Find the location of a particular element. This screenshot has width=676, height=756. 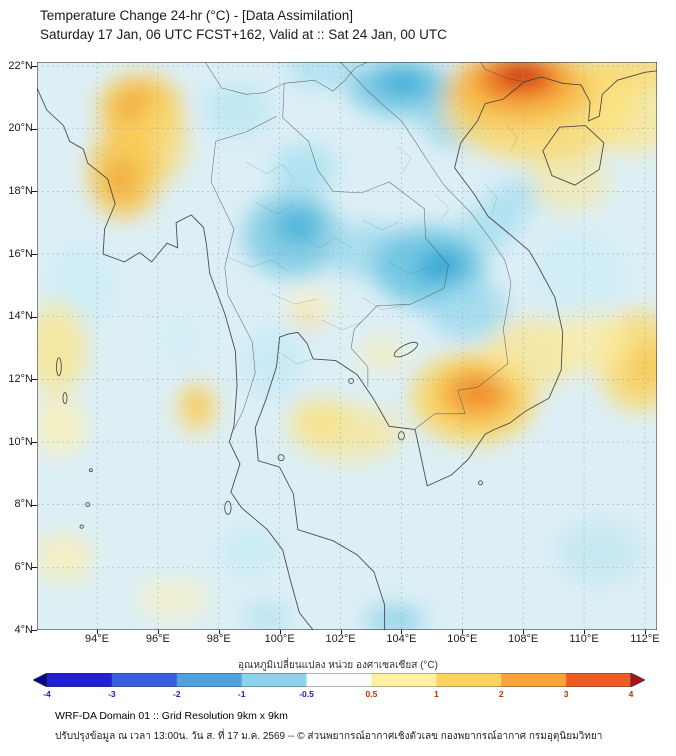

tonle-sap-lake is located at coordinates (406, 349).